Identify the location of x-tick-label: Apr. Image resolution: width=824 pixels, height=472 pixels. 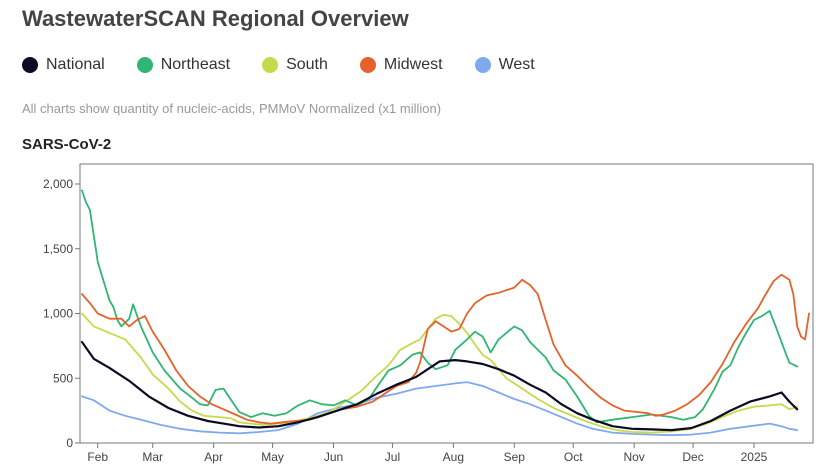
(213, 457).